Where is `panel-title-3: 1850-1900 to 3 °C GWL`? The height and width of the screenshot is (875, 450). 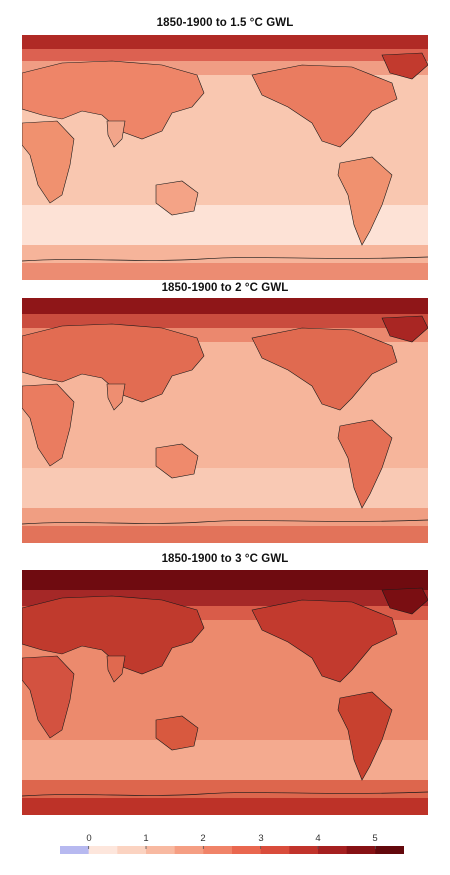 panel-title-3: 1850-1900 to 3 °C GWL is located at coordinates (225, 559).